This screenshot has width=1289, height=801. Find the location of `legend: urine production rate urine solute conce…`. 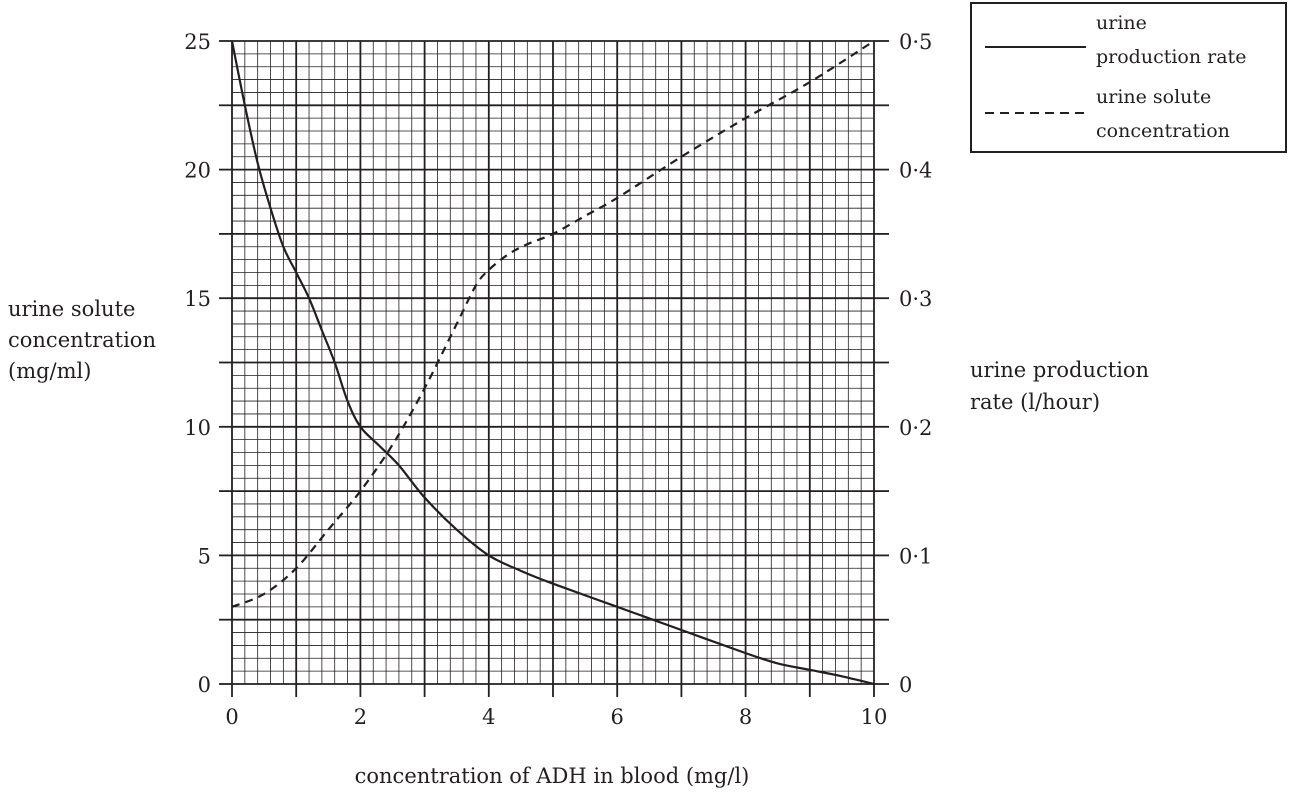

legend: urine production rate urine solute conce… is located at coordinates (1128, 77).